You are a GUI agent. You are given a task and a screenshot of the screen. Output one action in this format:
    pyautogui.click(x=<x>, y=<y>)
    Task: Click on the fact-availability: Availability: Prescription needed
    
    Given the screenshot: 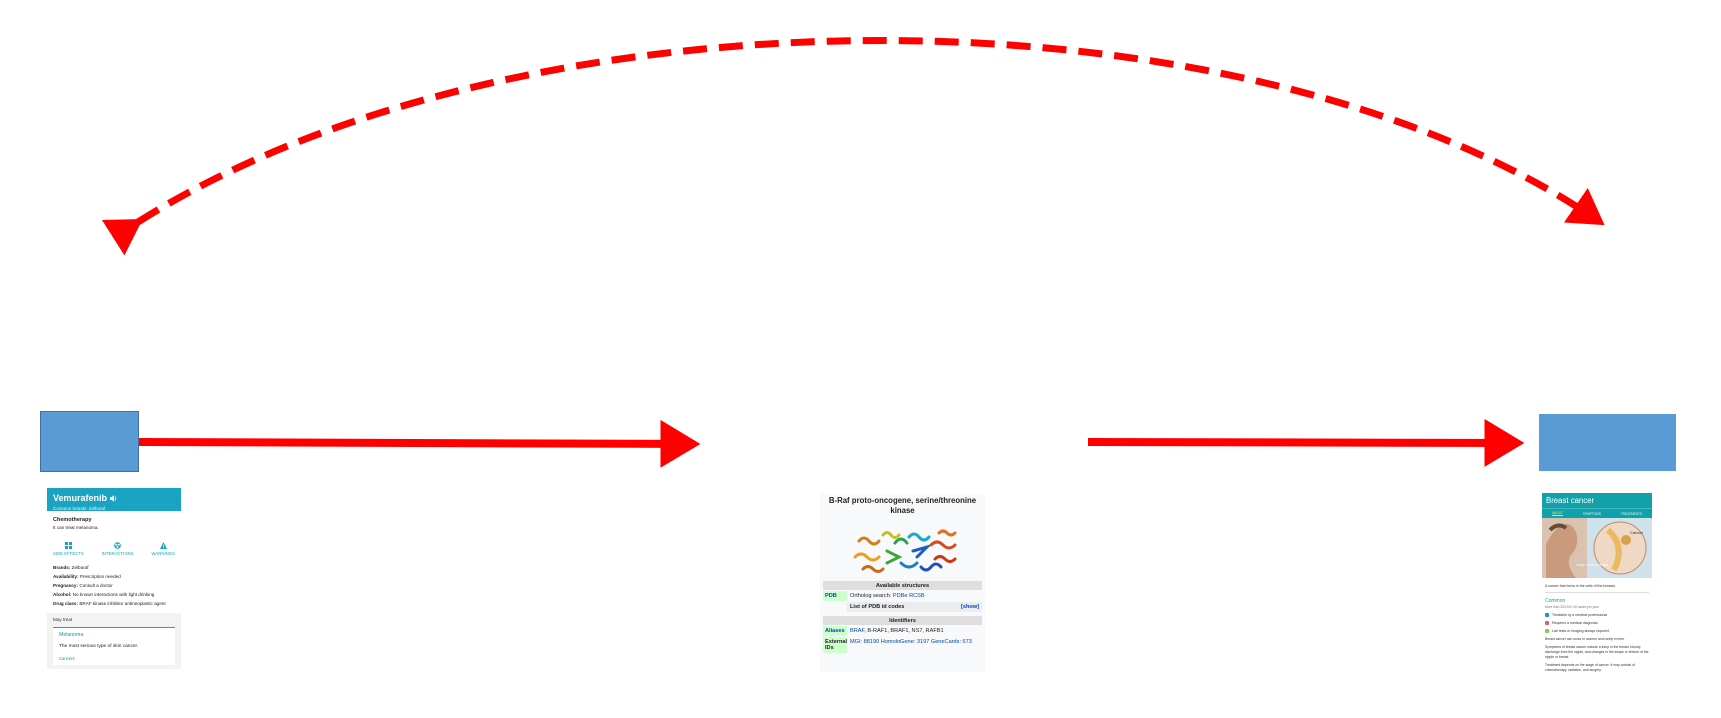 What is the action you would take?
    pyautogui.click(x=114, y=577)
    